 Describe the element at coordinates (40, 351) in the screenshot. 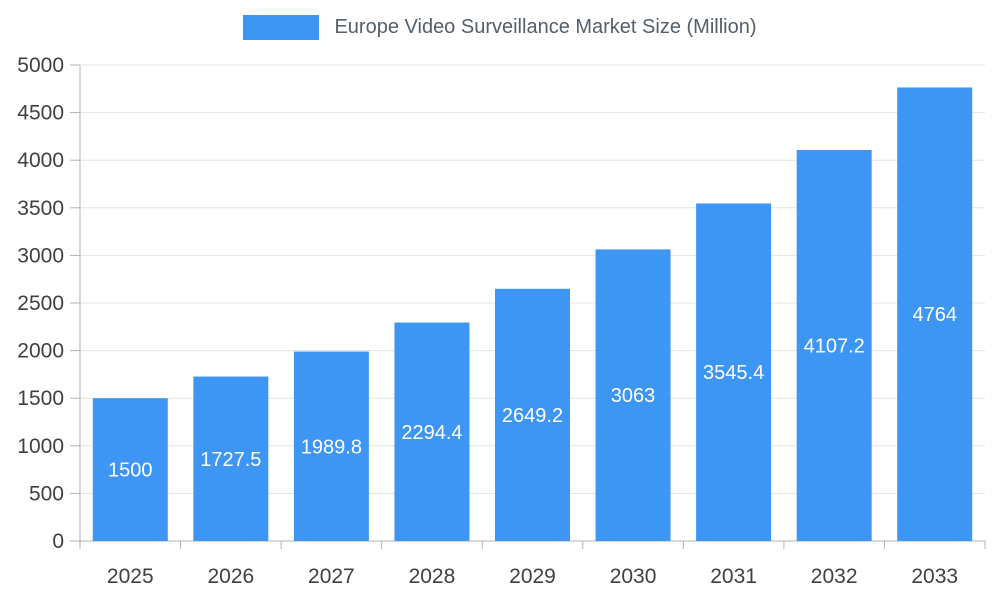

I see `y-axis-label: 2000` at that location.